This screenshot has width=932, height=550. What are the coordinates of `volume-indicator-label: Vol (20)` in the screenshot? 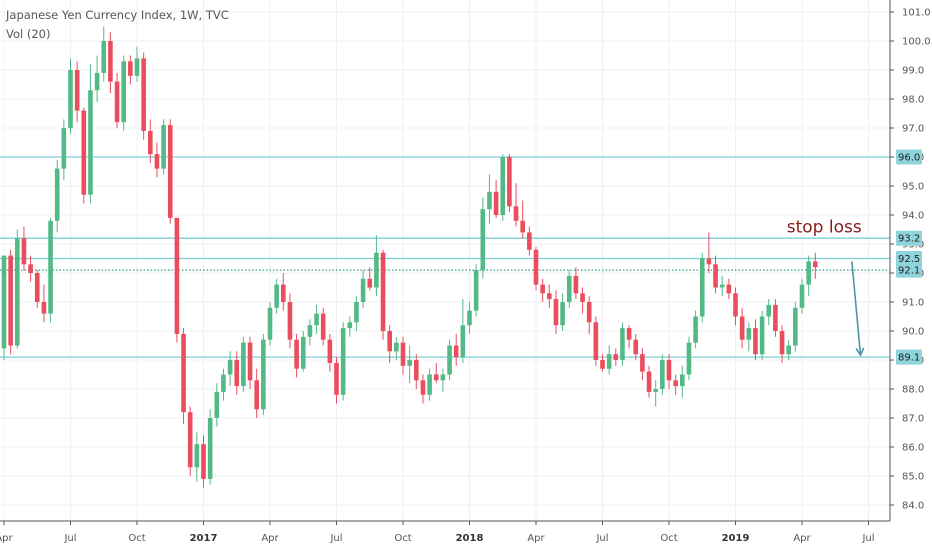 It's located at (28, 34).